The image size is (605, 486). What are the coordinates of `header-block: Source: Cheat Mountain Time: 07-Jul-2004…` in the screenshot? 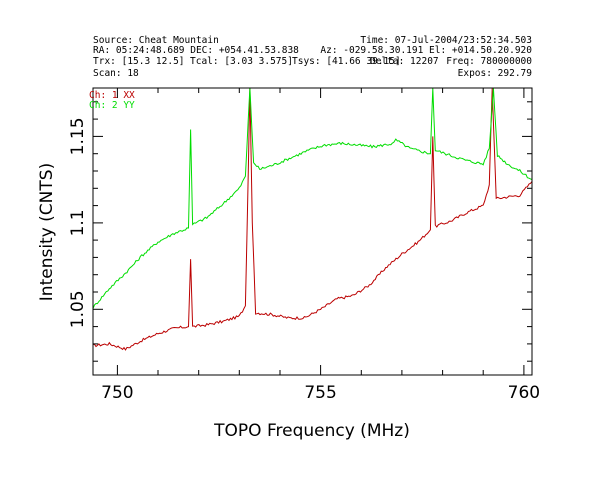 It's located at (312, 57).